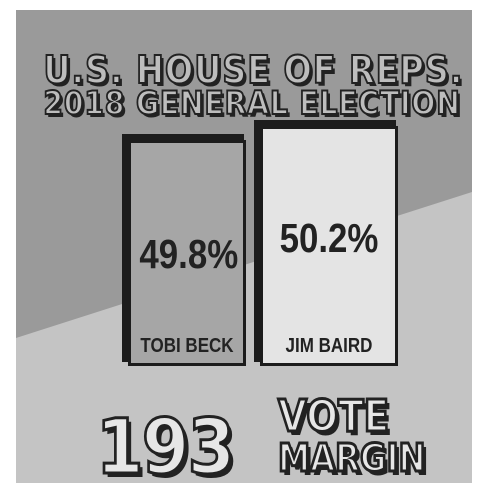  I want to click on candidate-percent: 49.8%, so click(189, 254).